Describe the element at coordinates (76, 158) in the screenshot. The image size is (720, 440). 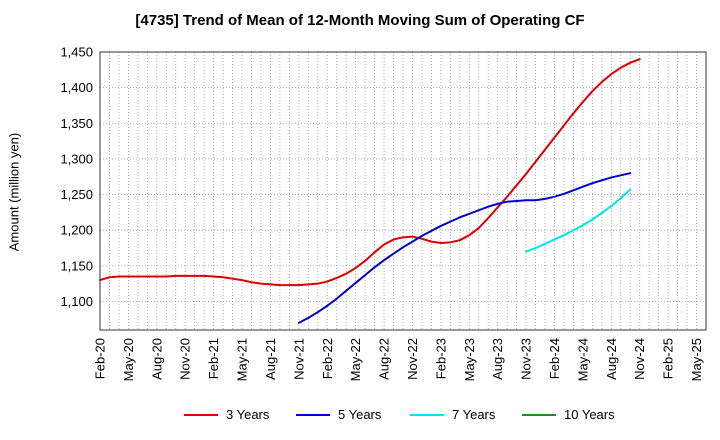
I see `y-tick-label: 1,300` at that location.